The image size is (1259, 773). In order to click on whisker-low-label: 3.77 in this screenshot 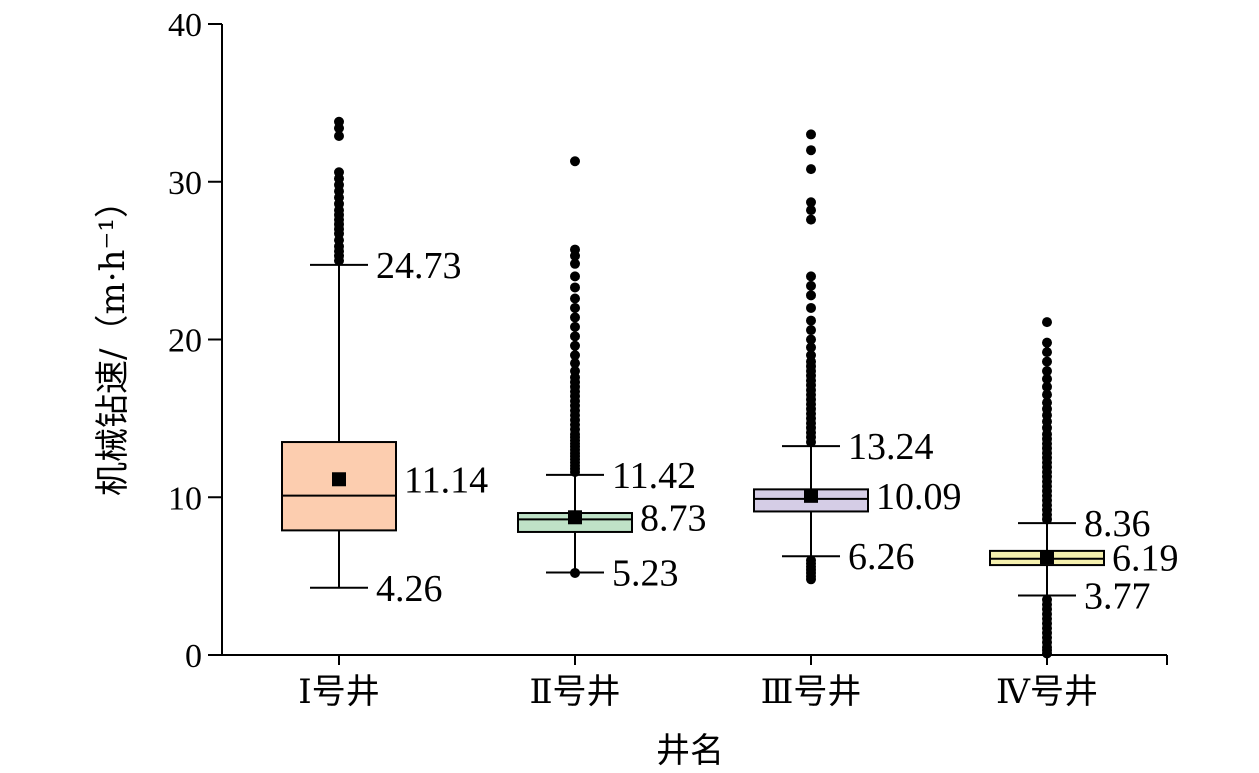, I will do `click(1117, 597)`.